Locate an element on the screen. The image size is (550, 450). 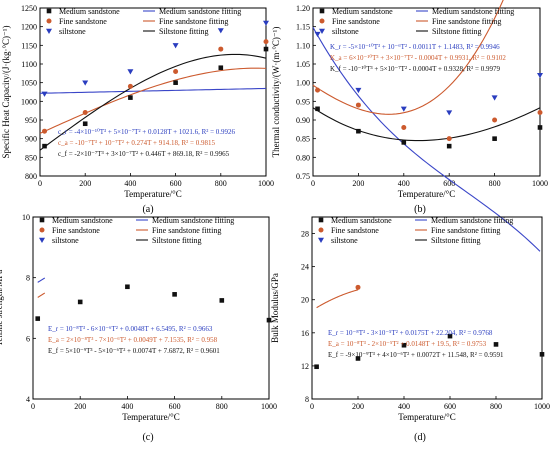
chart-0-y-tick-label: 1000 is located at coordinates (29, 101).